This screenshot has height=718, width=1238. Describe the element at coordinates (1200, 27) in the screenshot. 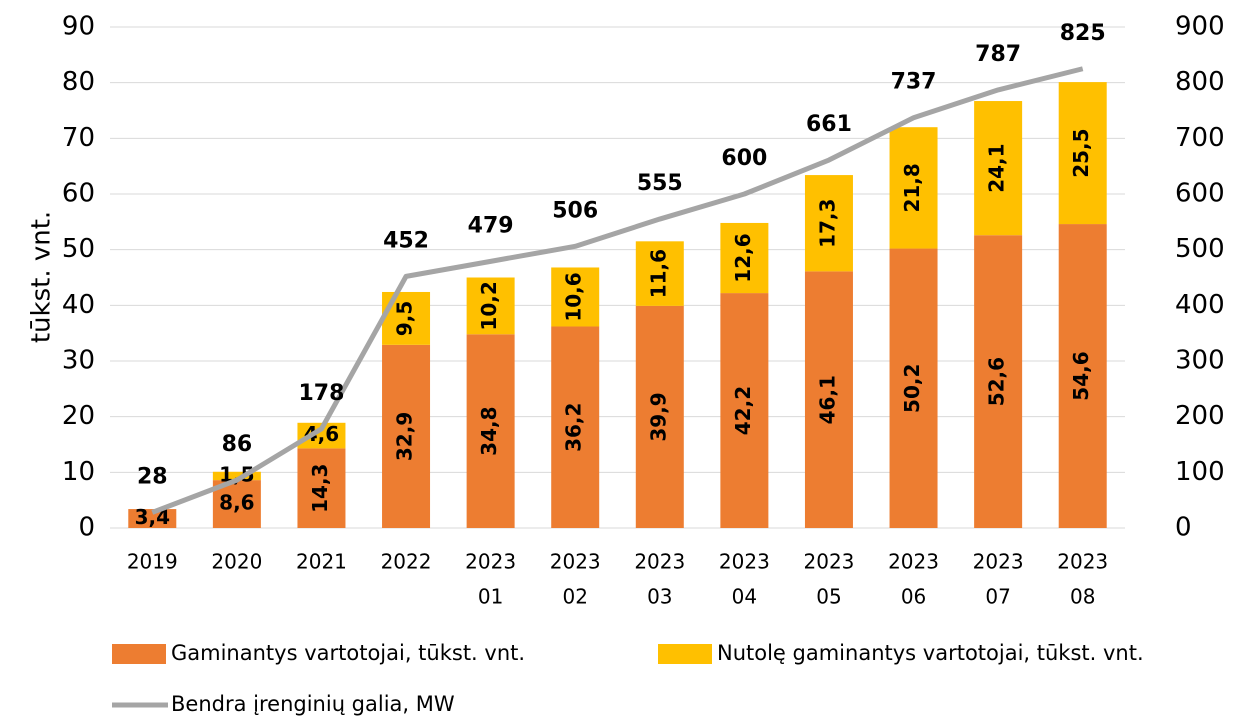

I see `y2-tick-label: 900` at that location.